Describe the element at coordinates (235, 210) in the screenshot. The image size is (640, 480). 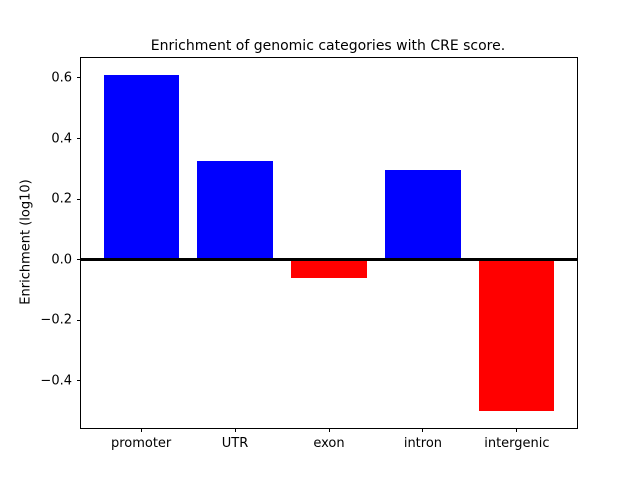
I see `bar-UTR` at that location.